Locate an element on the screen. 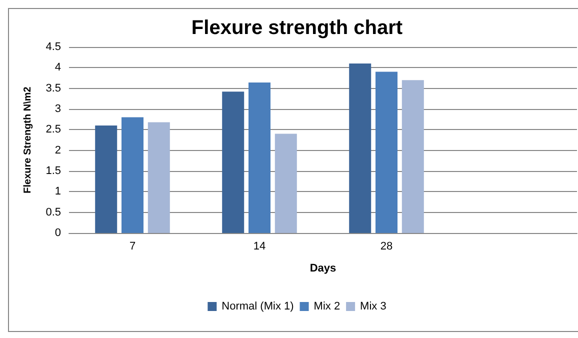 The height and width of the screenshot is (338, 578). x-axis-title: Days is located at coordinates (323, 268).